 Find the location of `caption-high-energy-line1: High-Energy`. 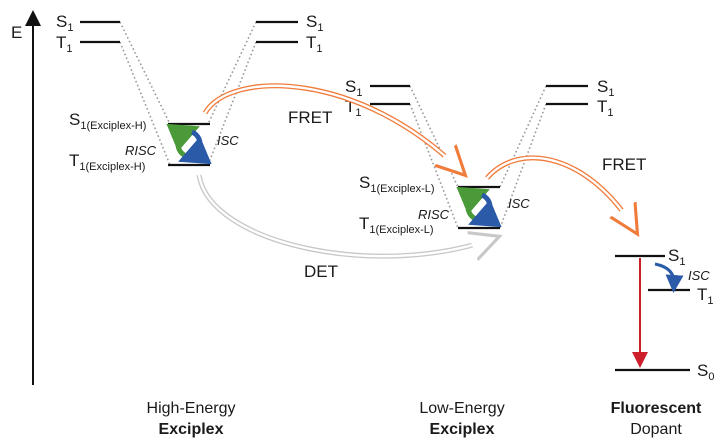

caption-high-energy-line1: High-Energy is located at coordinates (191, 408).